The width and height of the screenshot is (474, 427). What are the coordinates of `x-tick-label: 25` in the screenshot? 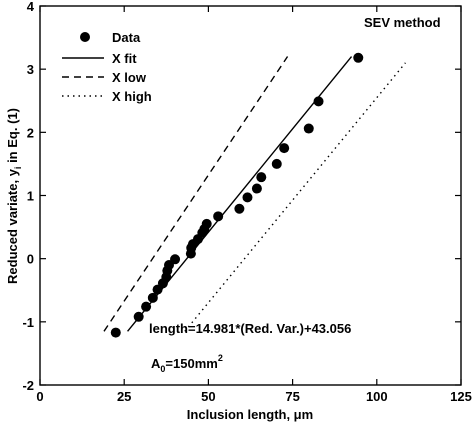 It's located at (124, 396).